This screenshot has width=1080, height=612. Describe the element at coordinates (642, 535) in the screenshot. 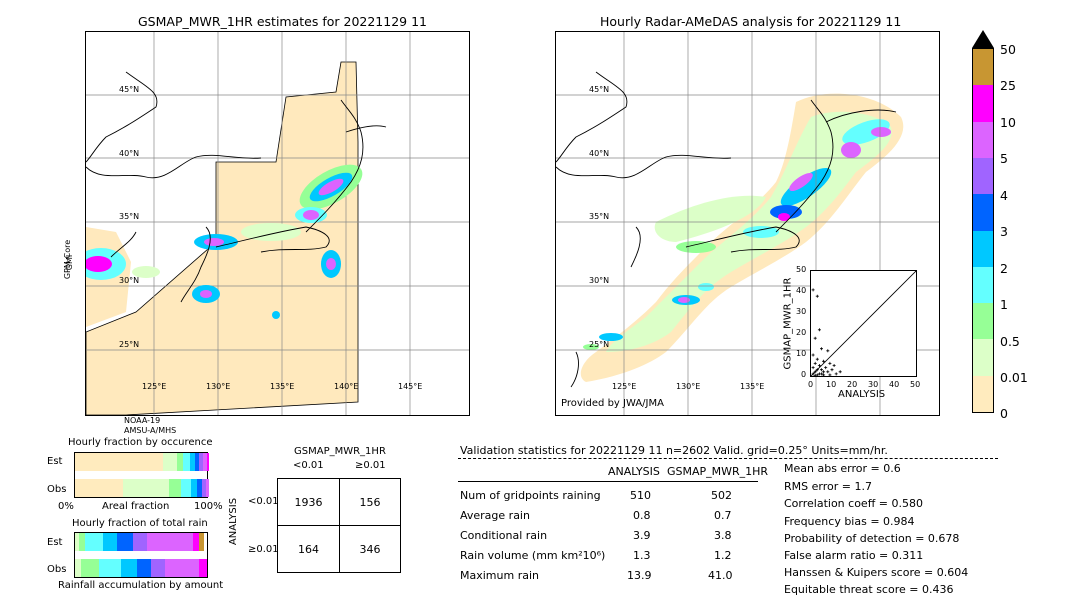

I see `row-analysis-2: 3.9` at that location.